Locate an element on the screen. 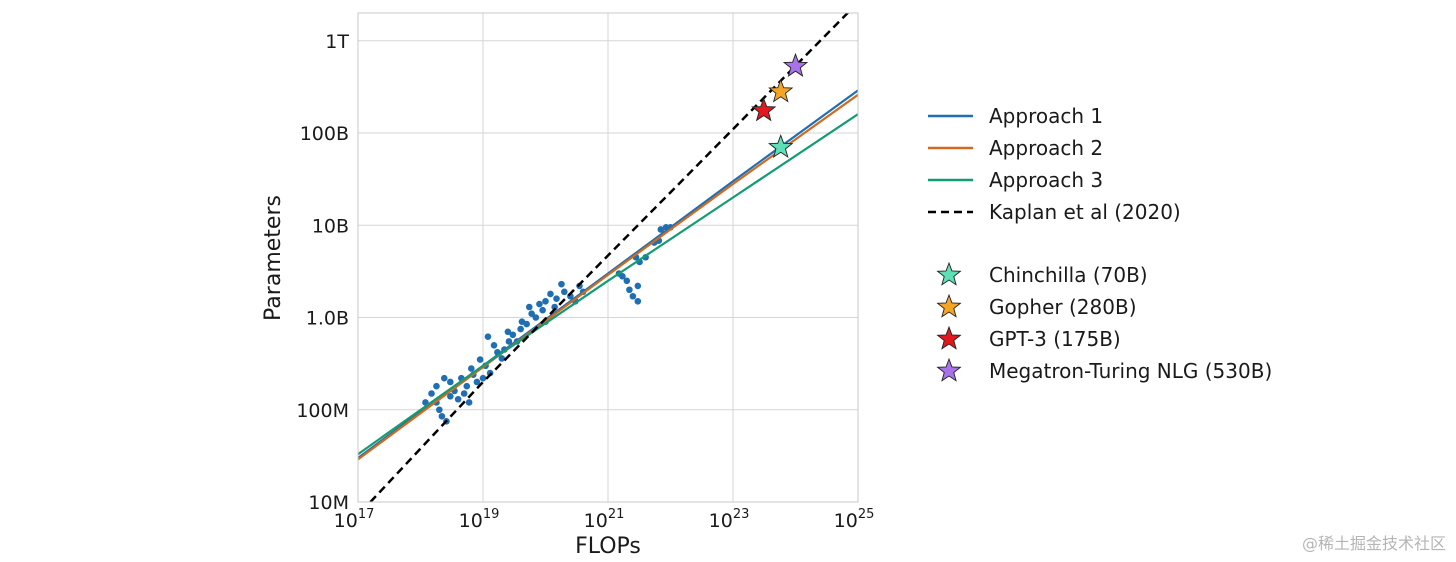 The height and width of the screenshot is (562, 1456). x-axis-ticks: 1017 1019 1021 1023 1025 is located at coordinates (604, 519).